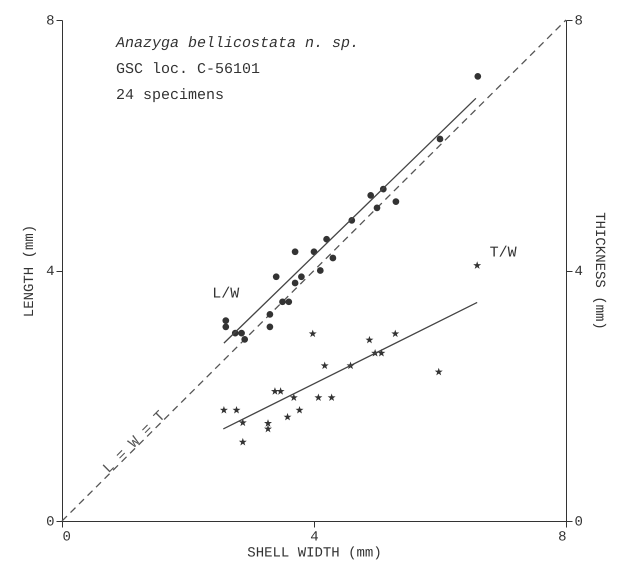 The image size is (632, 574). I want to click on series-label: L/W, so click(226, 294).